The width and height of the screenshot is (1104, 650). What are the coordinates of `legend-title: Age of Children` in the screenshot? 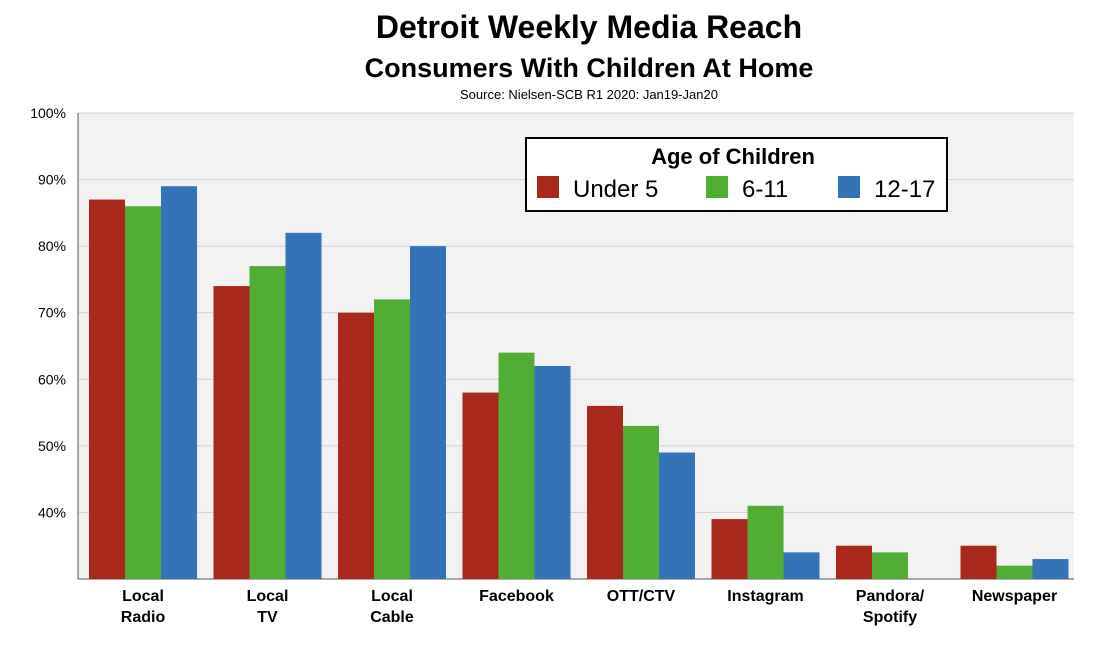 It's located at (733, 156).